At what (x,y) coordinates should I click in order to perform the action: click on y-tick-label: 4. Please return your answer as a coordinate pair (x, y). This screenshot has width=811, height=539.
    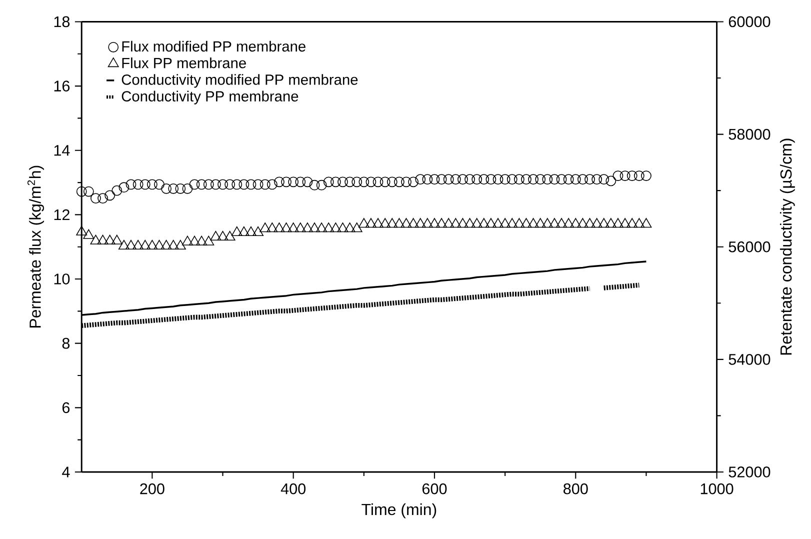
    Looking at the image, I should click on (66, 472).